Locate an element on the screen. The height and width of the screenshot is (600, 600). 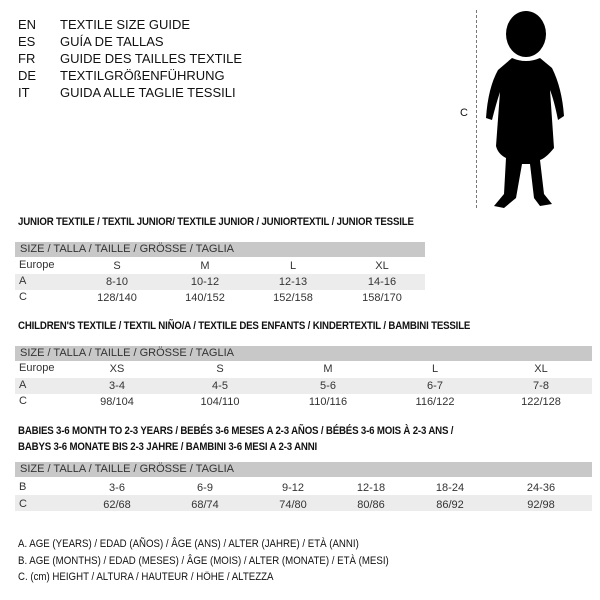
table-cell: 7-8 is located at coordinates (541, 386).